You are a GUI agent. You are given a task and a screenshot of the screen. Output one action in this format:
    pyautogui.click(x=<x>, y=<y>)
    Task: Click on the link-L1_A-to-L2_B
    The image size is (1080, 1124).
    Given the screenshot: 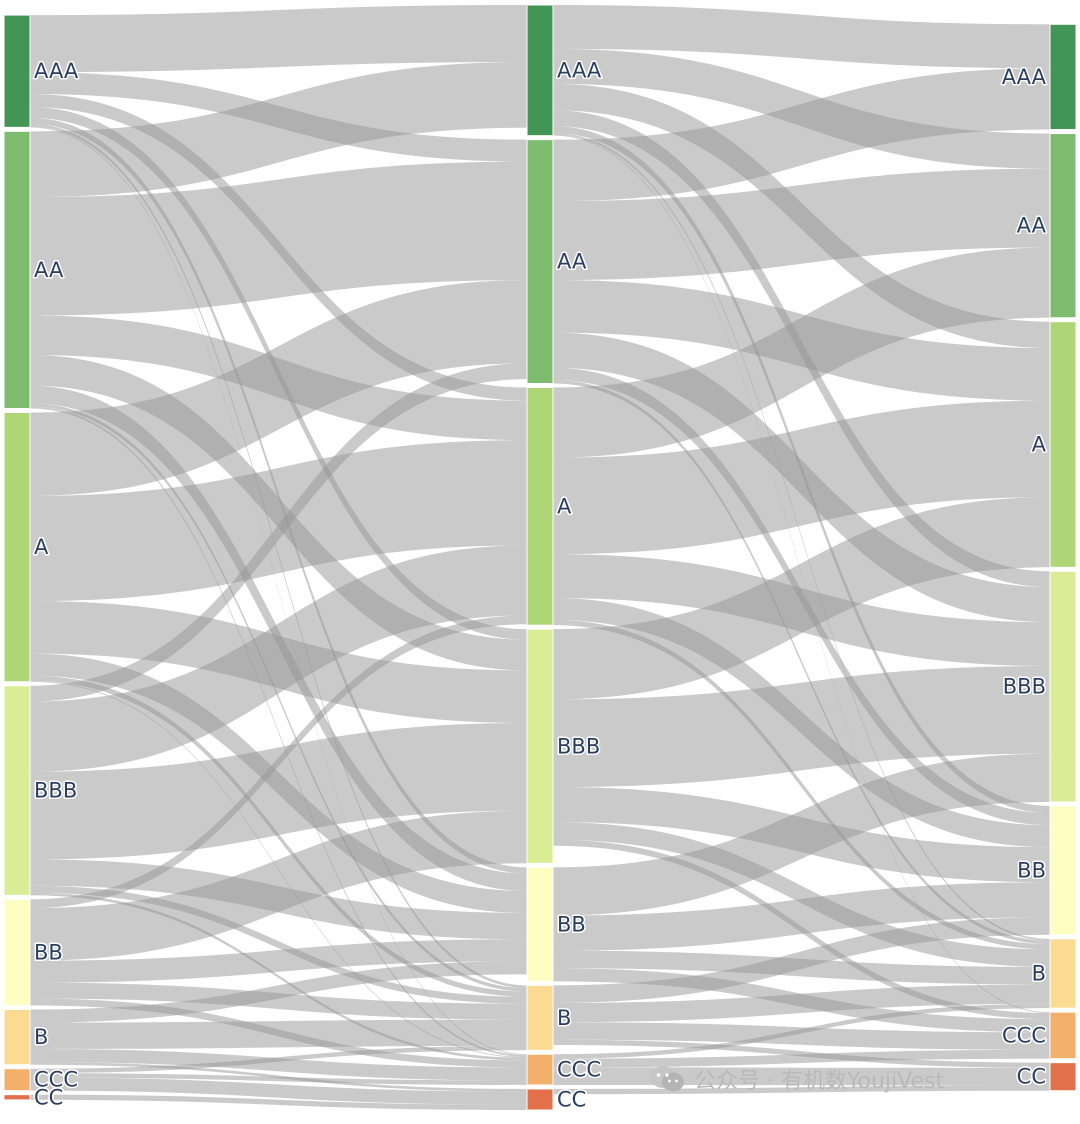 What is the action you would take?
    pyautogui.click(x=801, y=784)
    